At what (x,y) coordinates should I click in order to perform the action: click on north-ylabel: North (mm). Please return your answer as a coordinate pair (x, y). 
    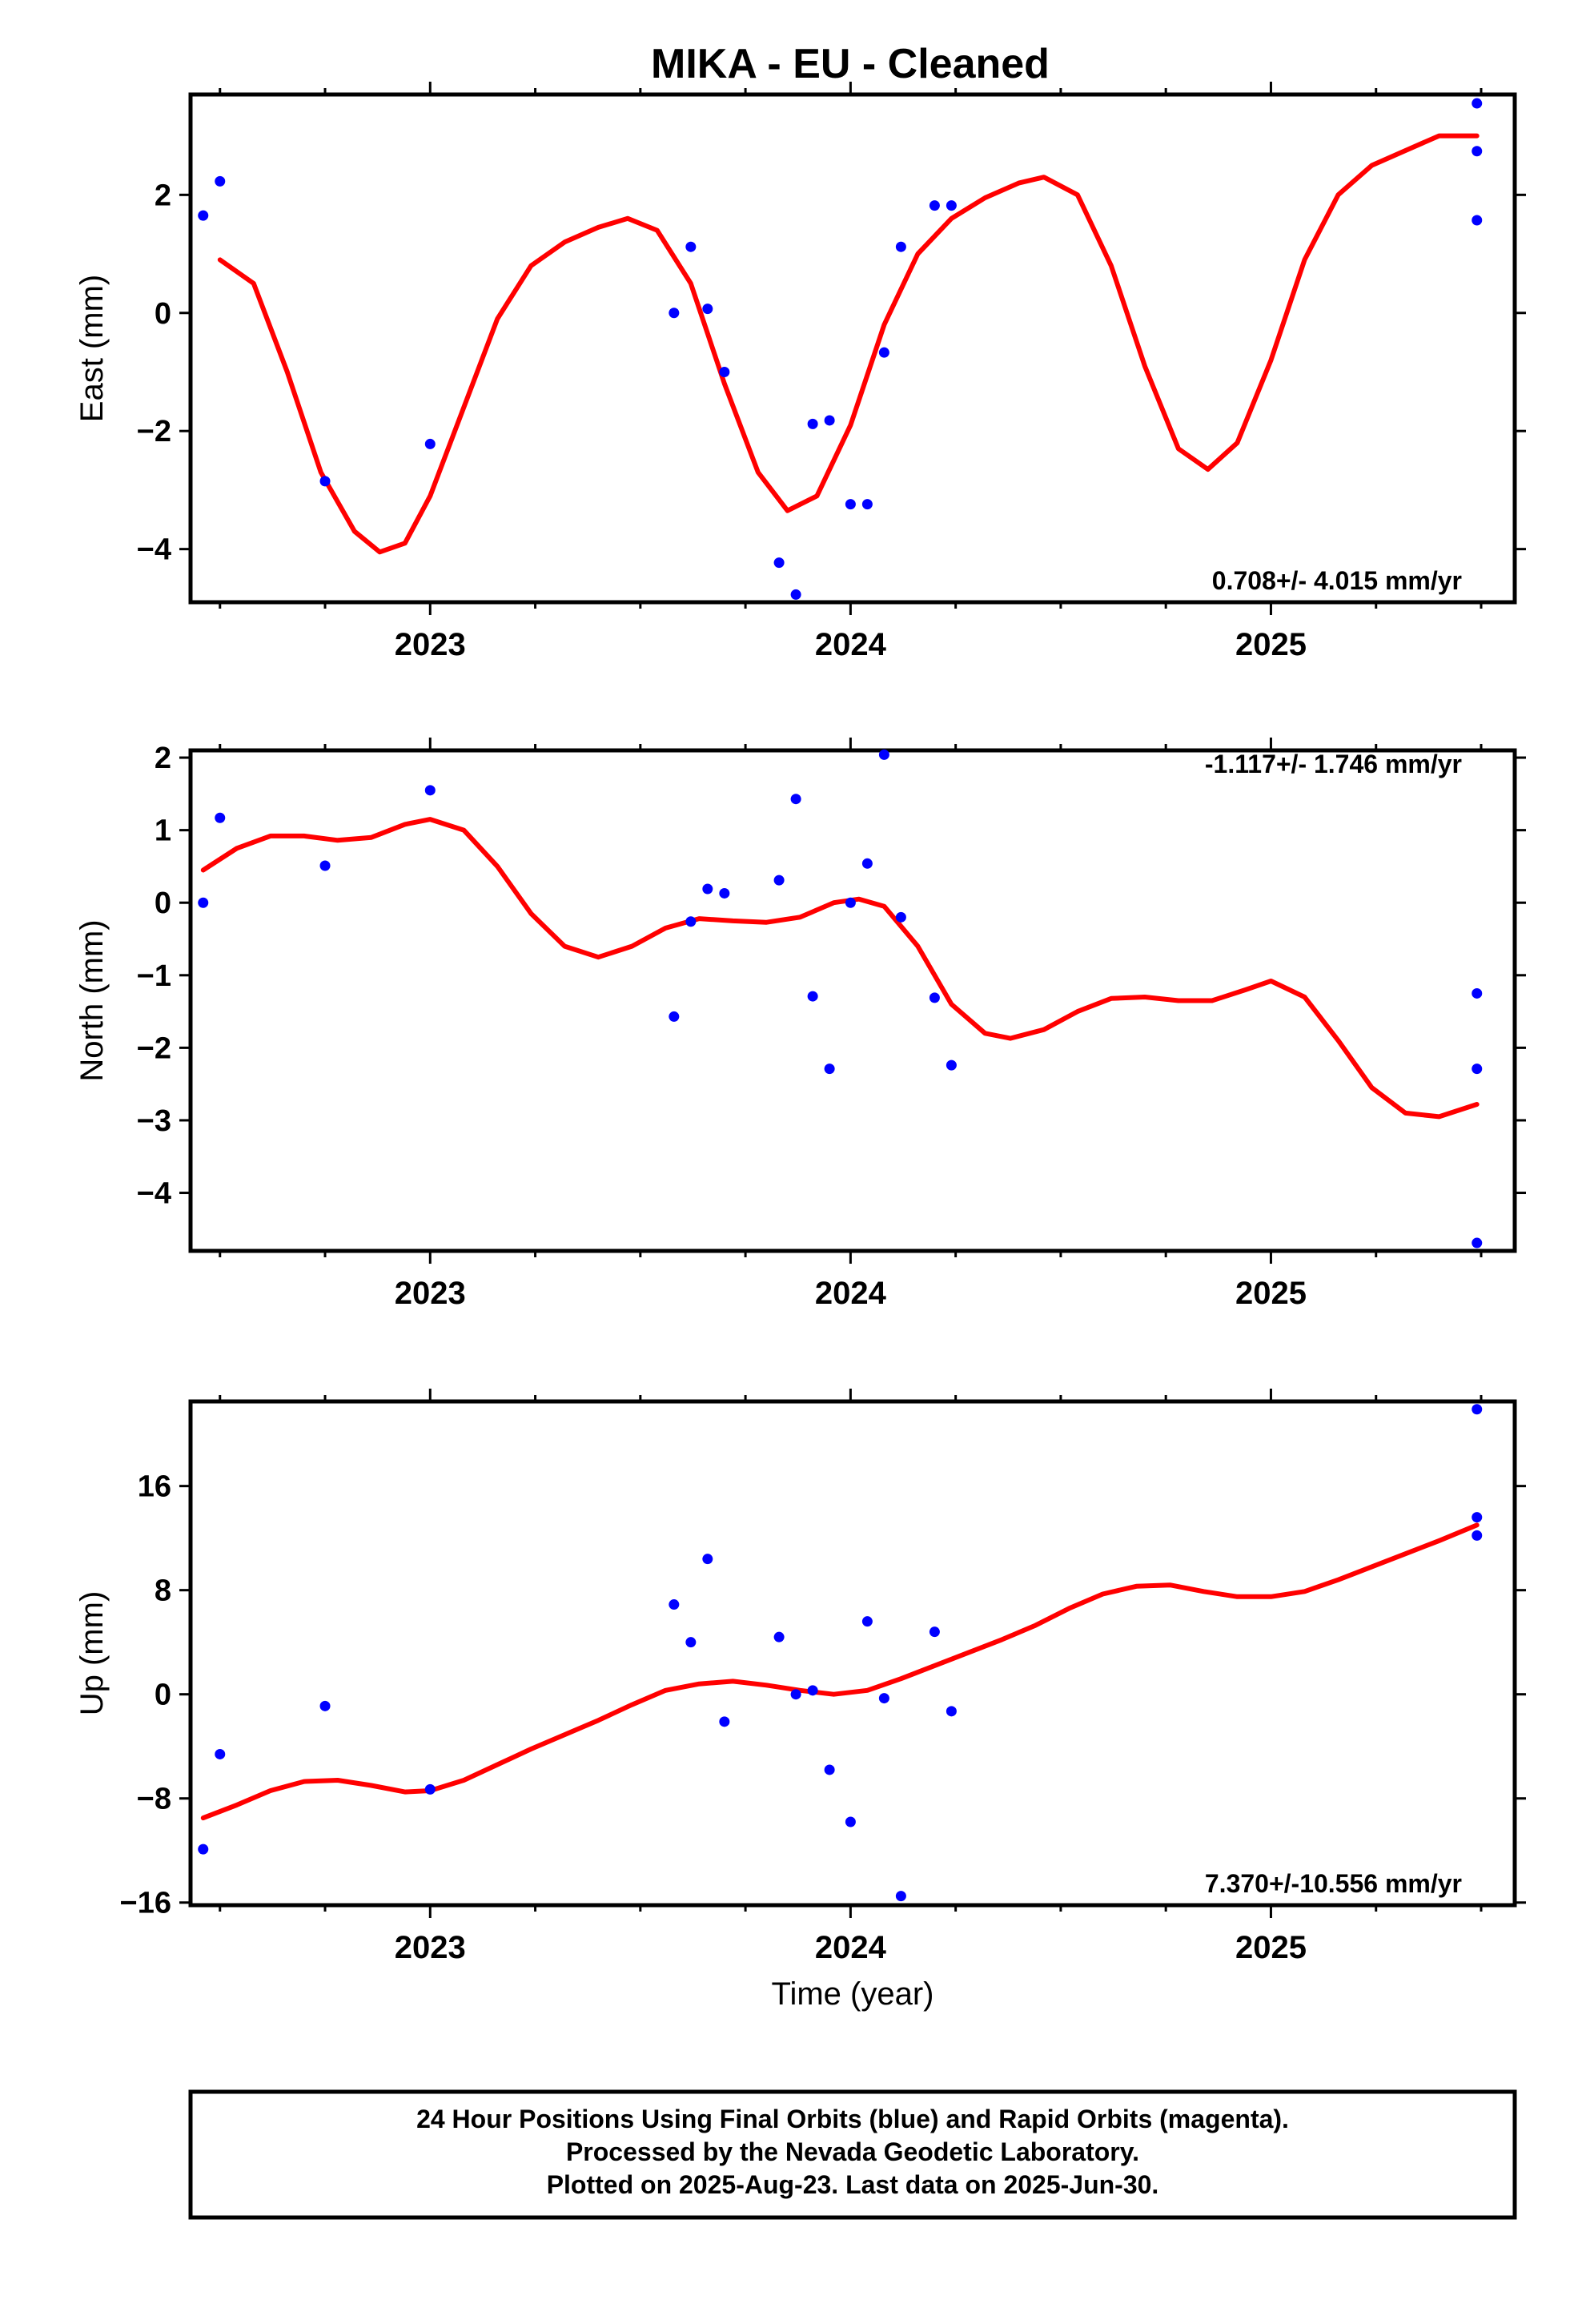
    Looking at the image, I should click on (92, 1000).